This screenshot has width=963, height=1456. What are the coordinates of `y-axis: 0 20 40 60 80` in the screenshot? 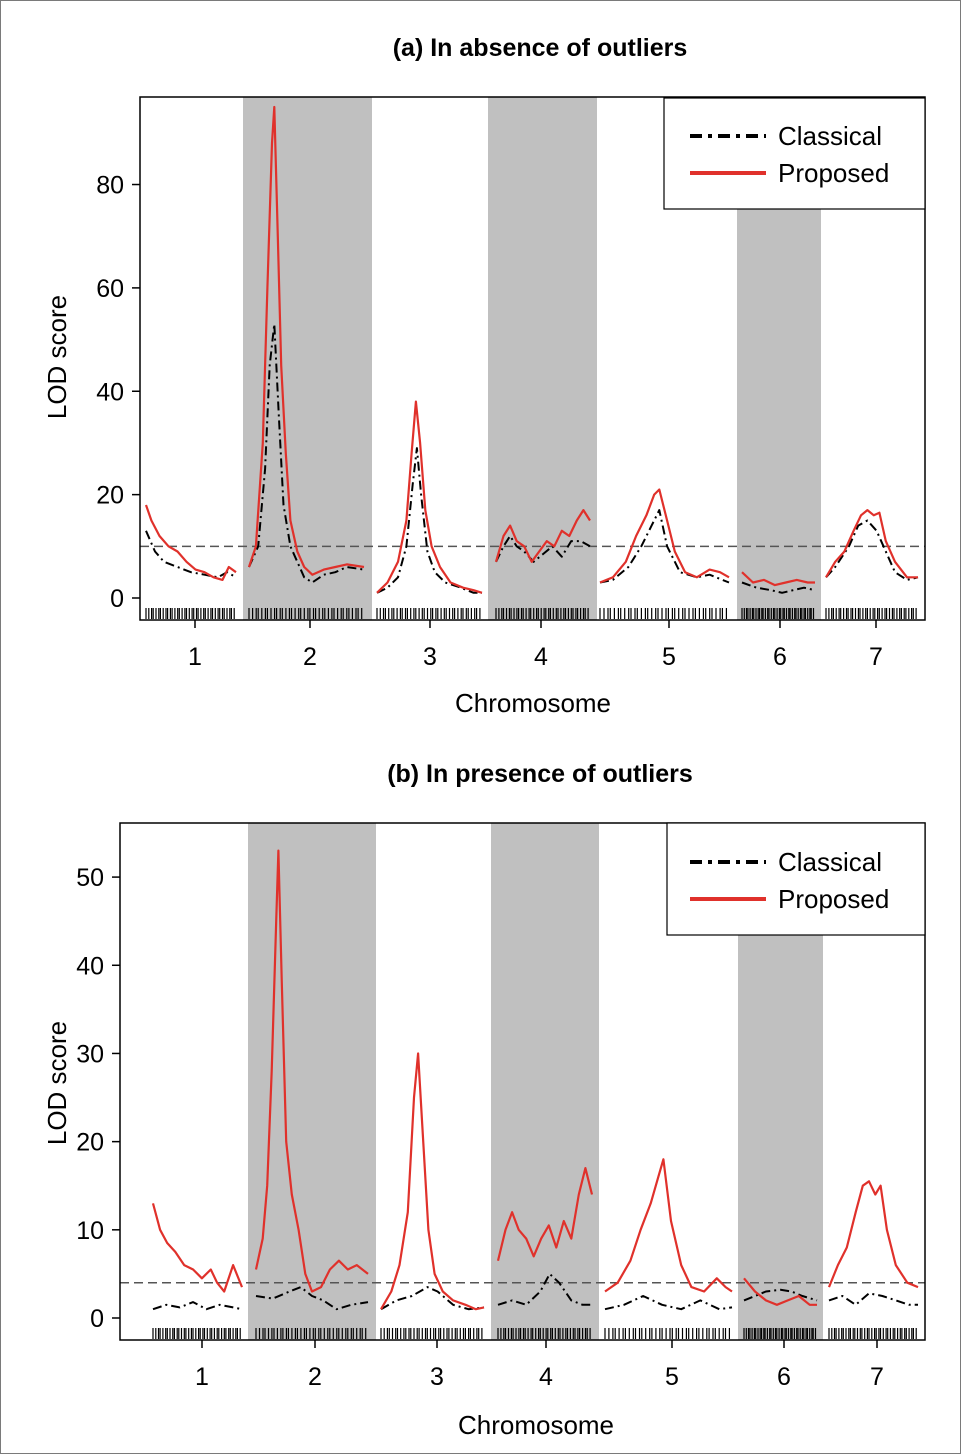 It's located at (118, 392).